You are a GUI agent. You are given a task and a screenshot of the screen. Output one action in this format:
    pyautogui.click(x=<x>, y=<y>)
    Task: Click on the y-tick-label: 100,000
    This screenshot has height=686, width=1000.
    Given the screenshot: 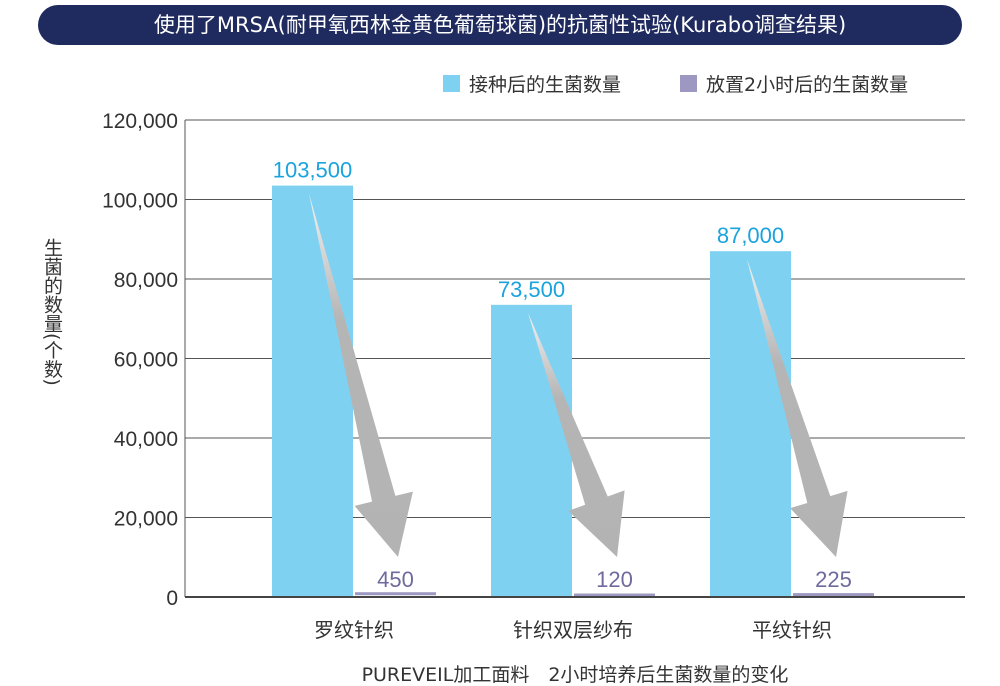 What is the action you would take?
    pyautogui.click(x=140, y=201)
    